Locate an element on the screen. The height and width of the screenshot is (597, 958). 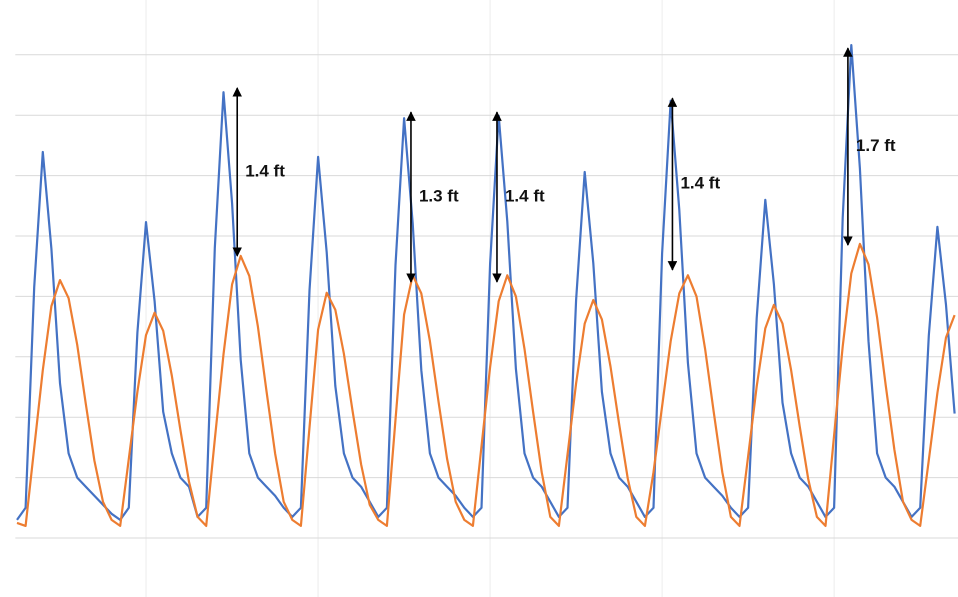
annotation-label: 1.3 ft is located at coordinates (439, 196).